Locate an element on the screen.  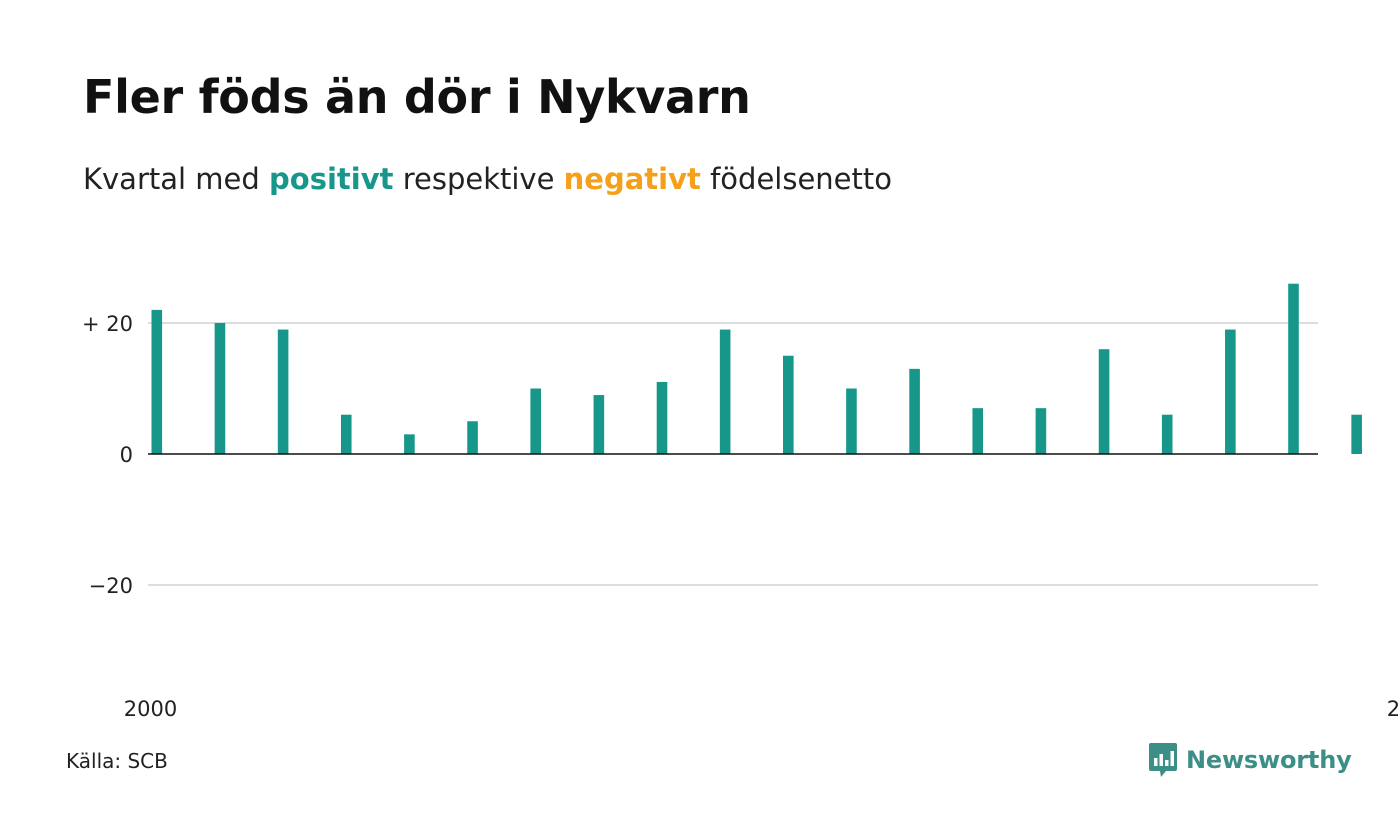
brand-logo: Newsworthy is located at coordinates (1250, 760).